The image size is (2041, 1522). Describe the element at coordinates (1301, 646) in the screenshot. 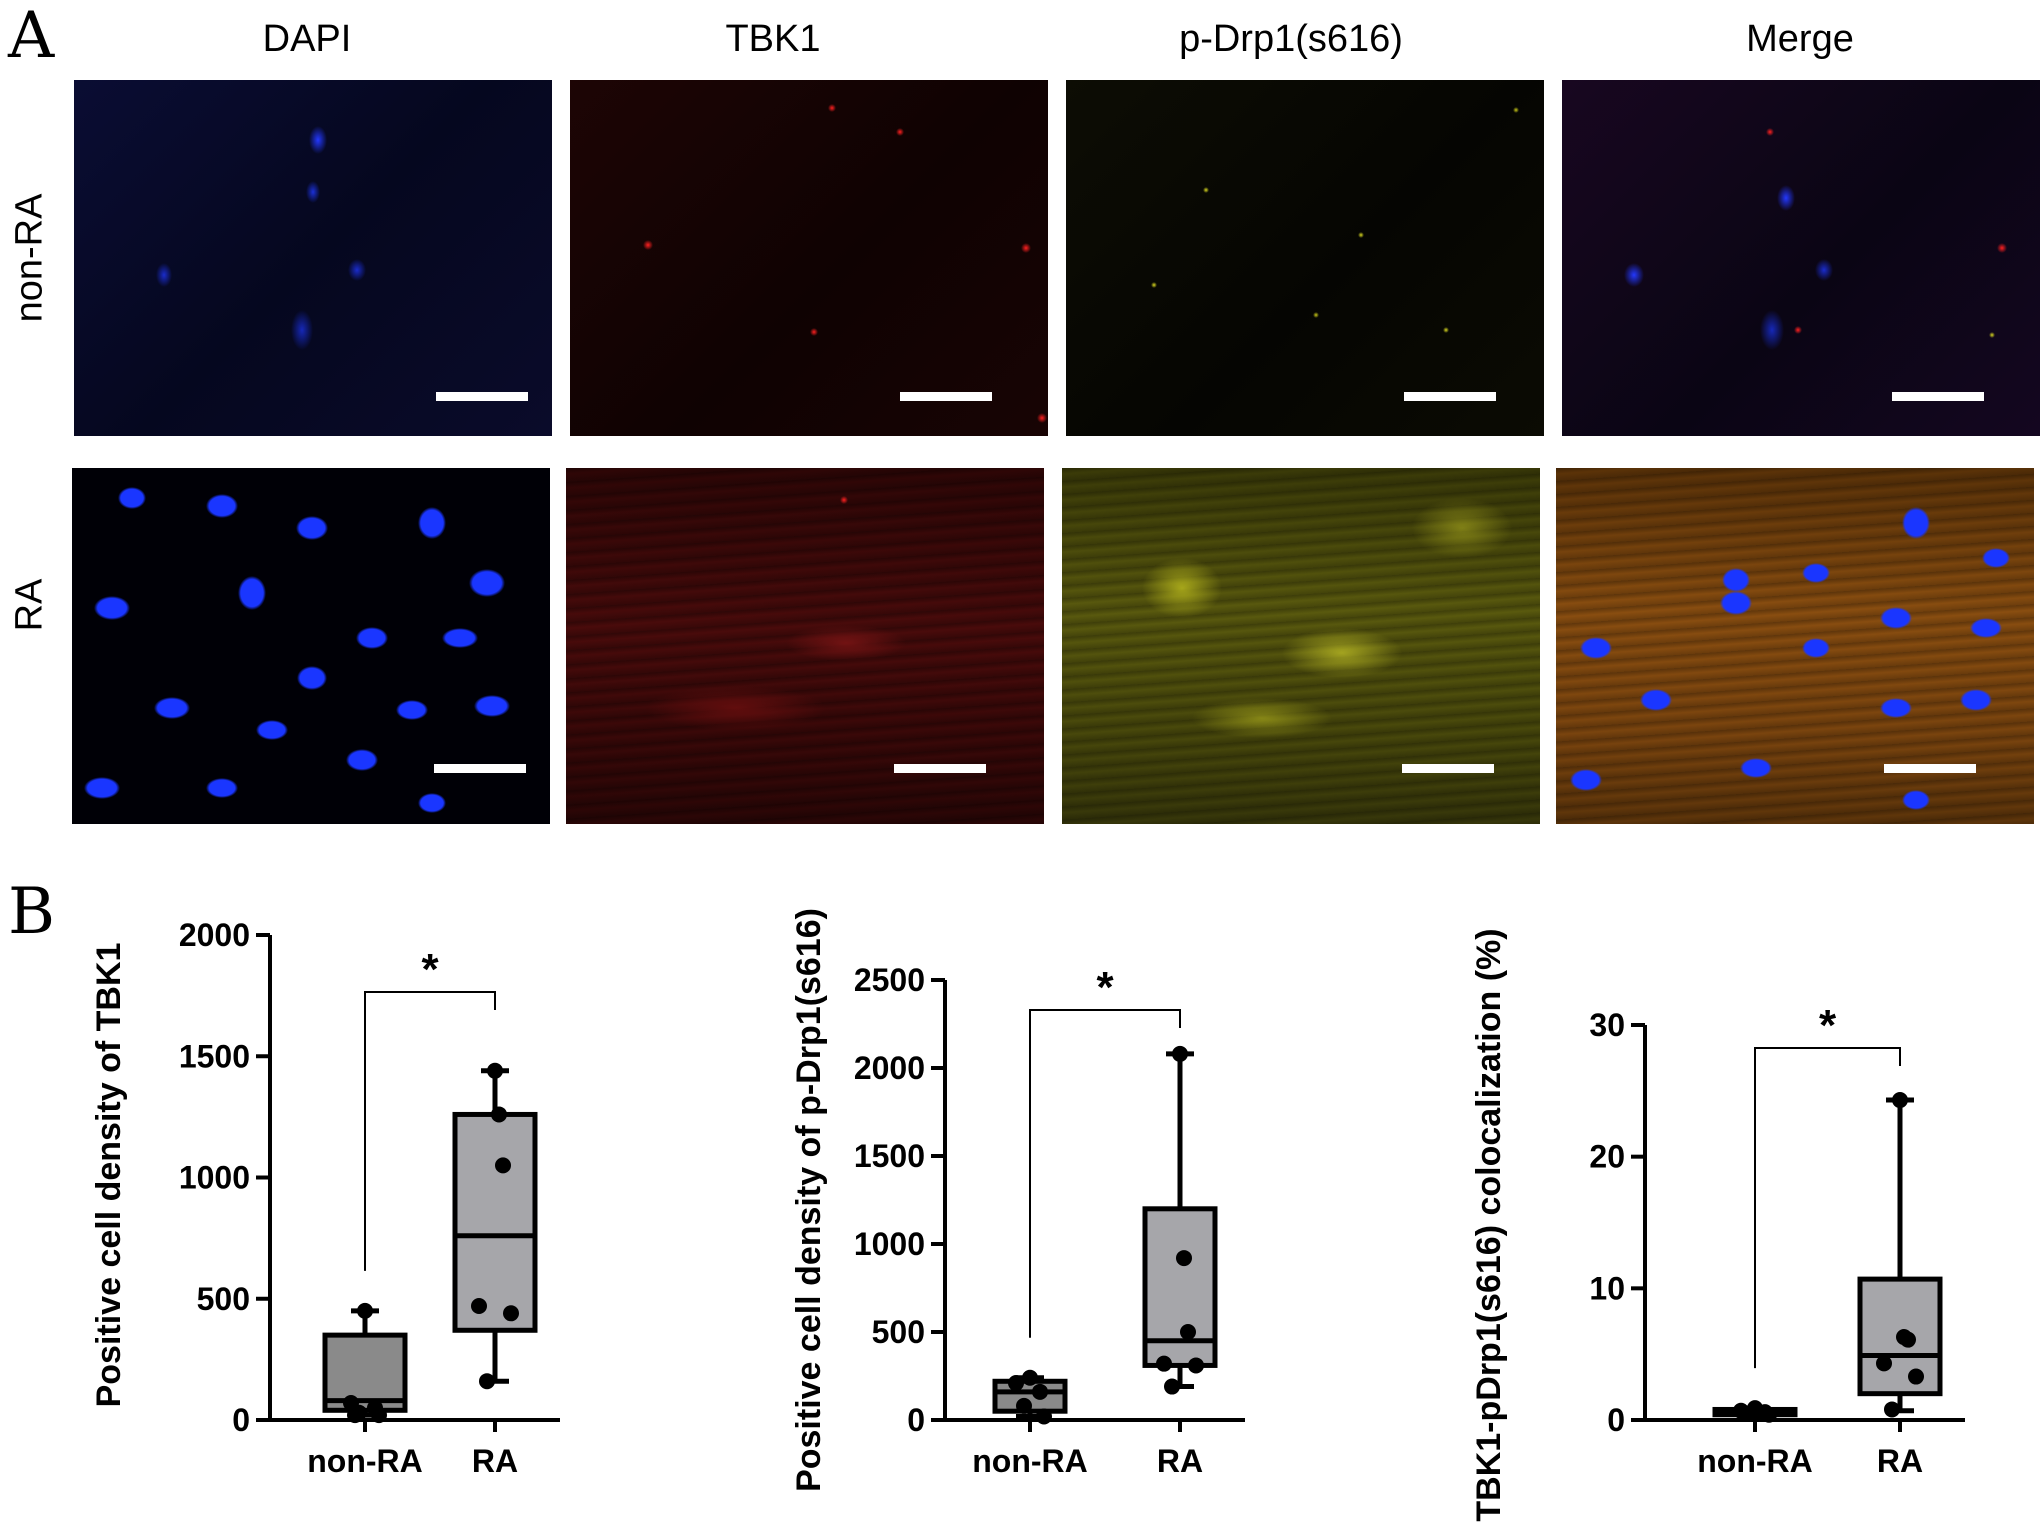

I see `micrograph-ra-pdrp1` at that location.